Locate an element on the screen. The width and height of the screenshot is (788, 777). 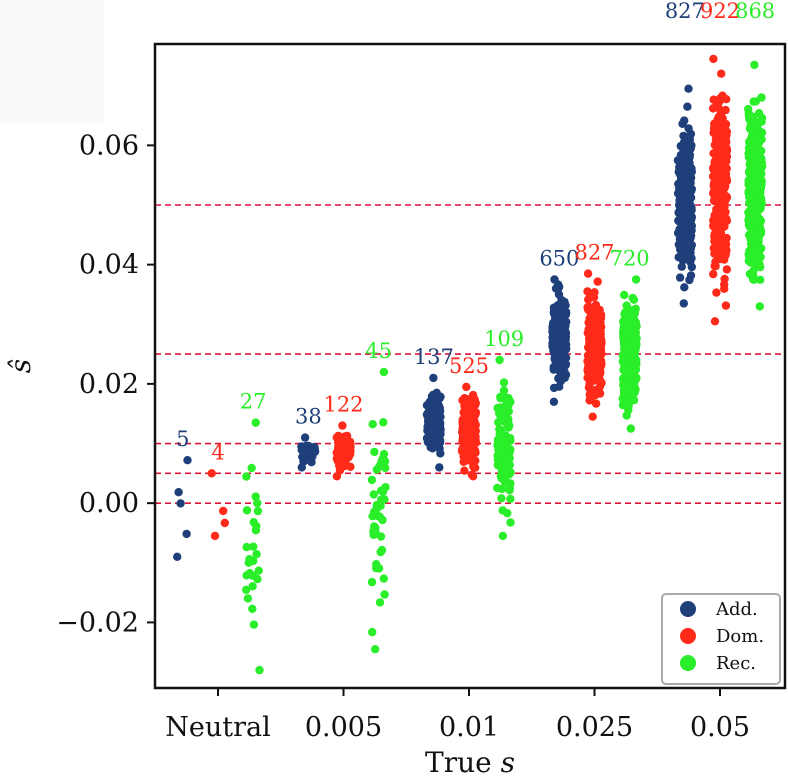
x-tick-label-0: Neutral is located at coordinates (217, 727).